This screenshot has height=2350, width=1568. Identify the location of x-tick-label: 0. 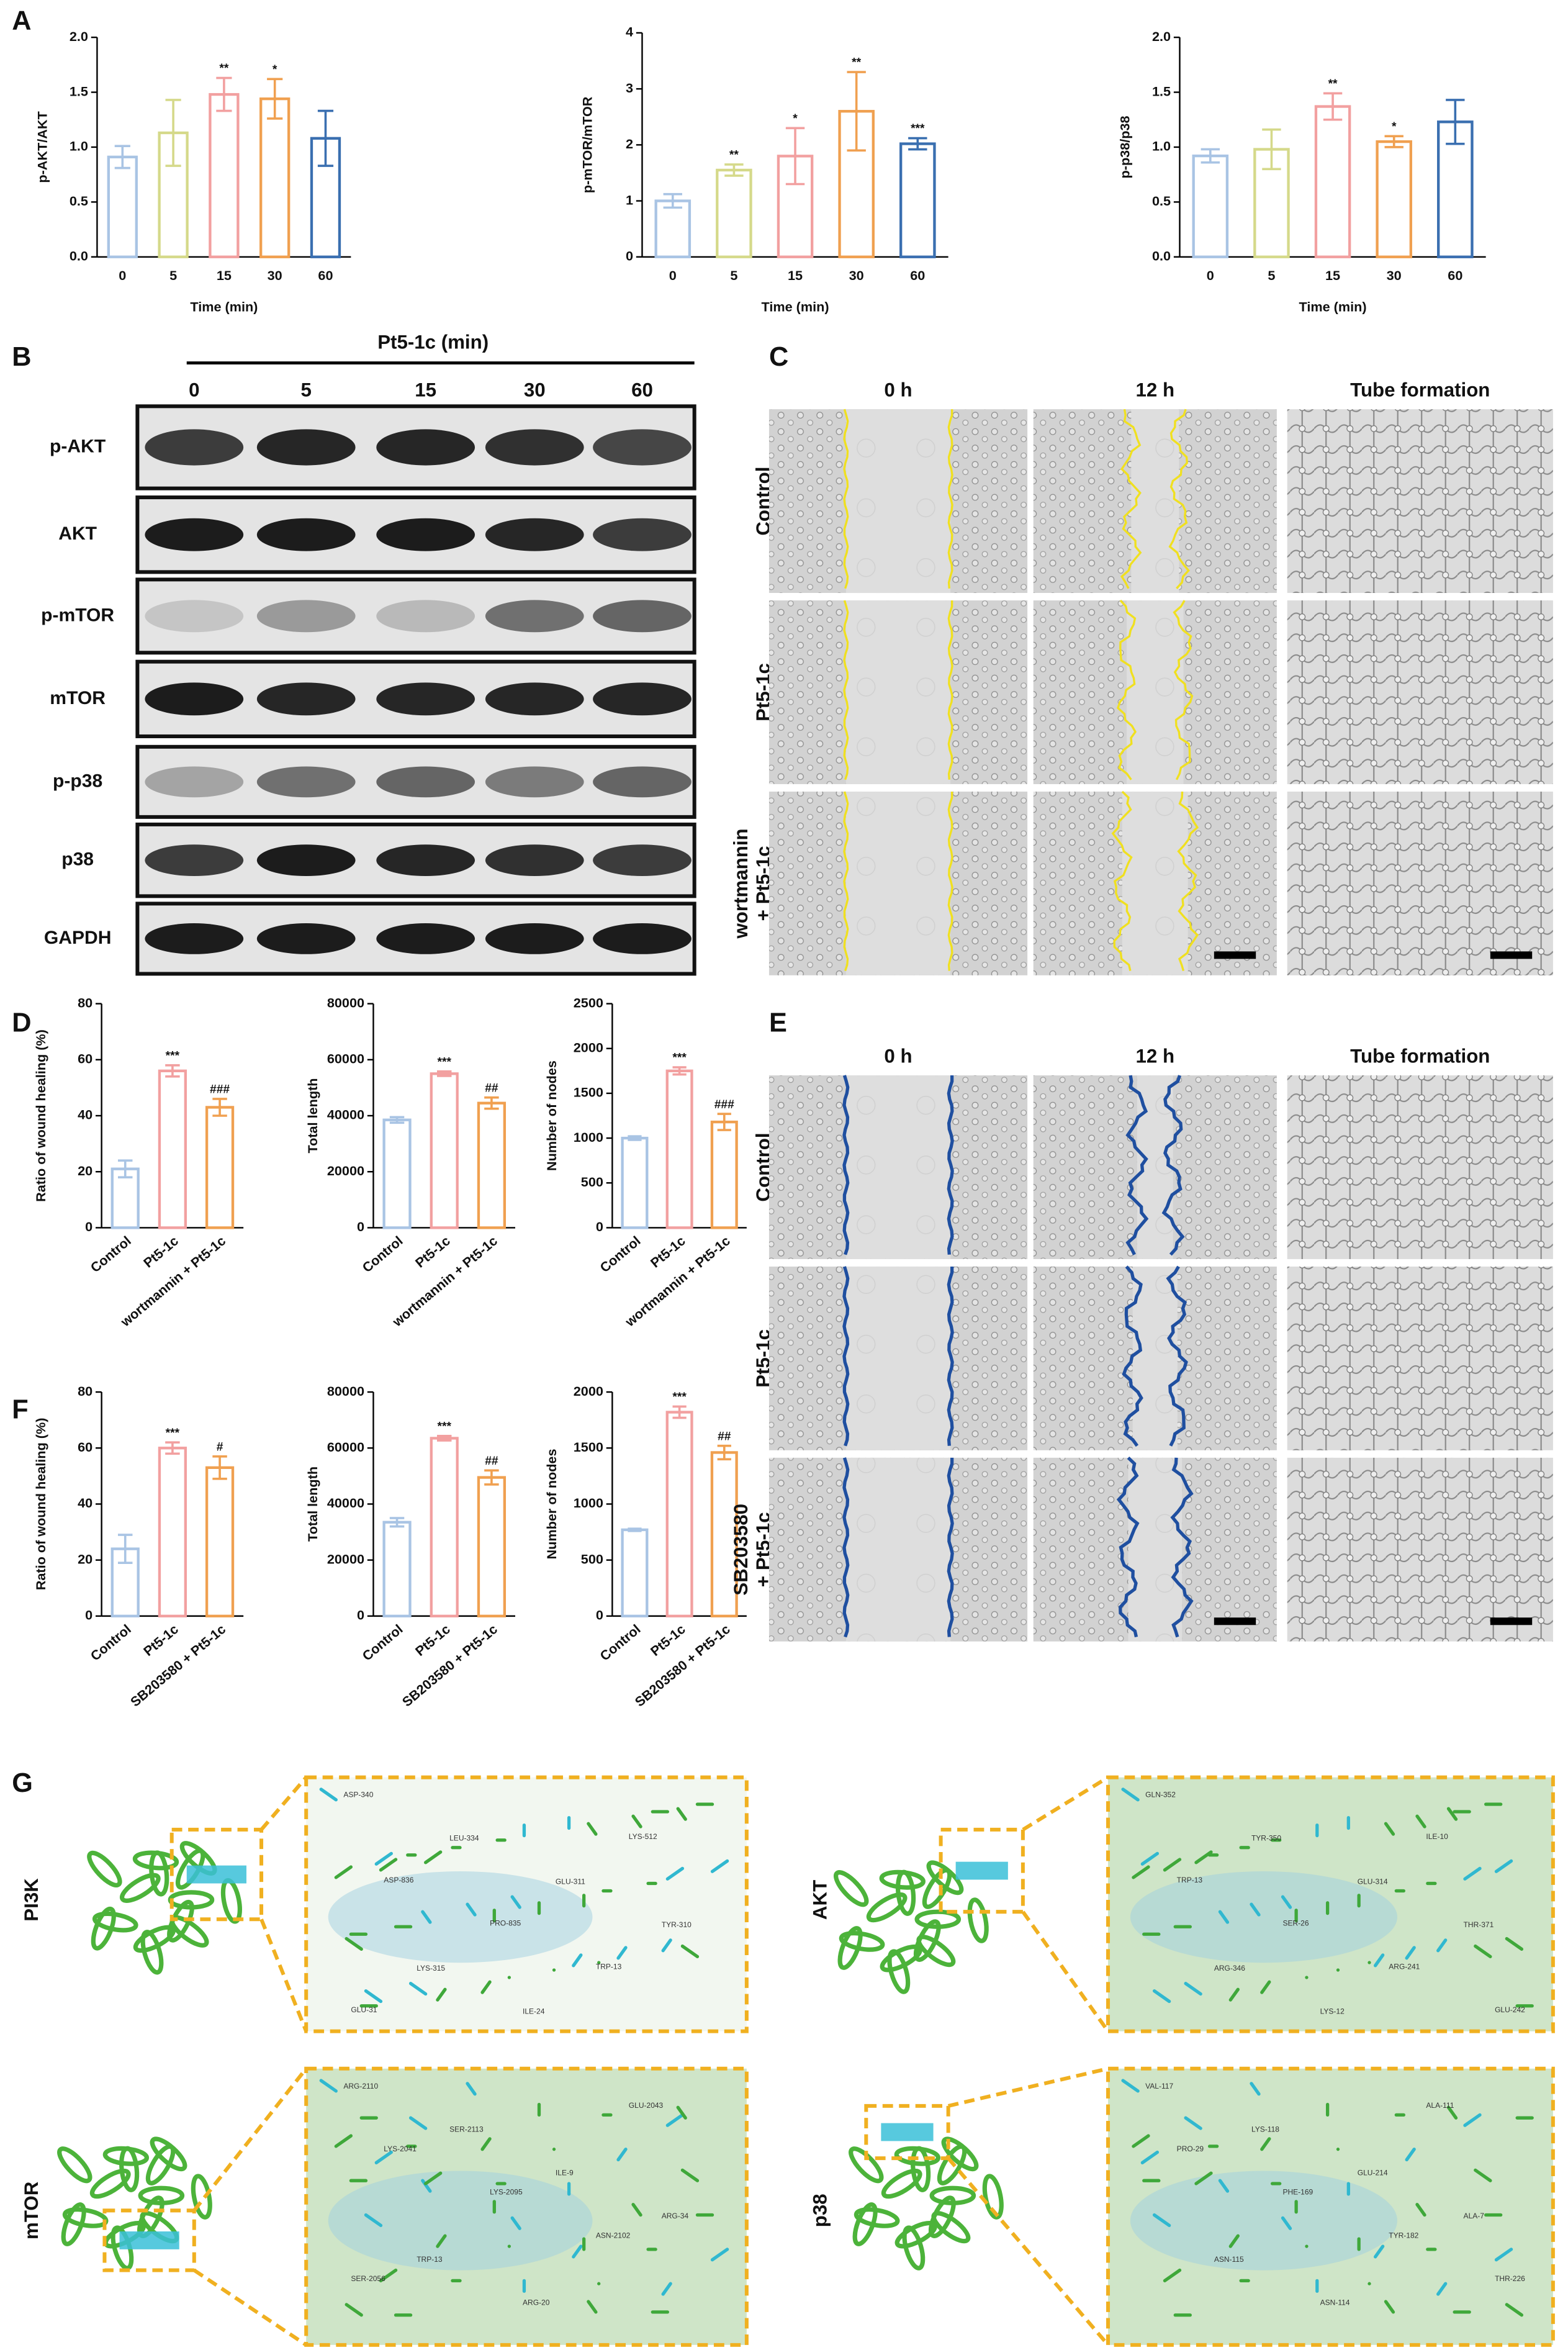
(1210, 275).